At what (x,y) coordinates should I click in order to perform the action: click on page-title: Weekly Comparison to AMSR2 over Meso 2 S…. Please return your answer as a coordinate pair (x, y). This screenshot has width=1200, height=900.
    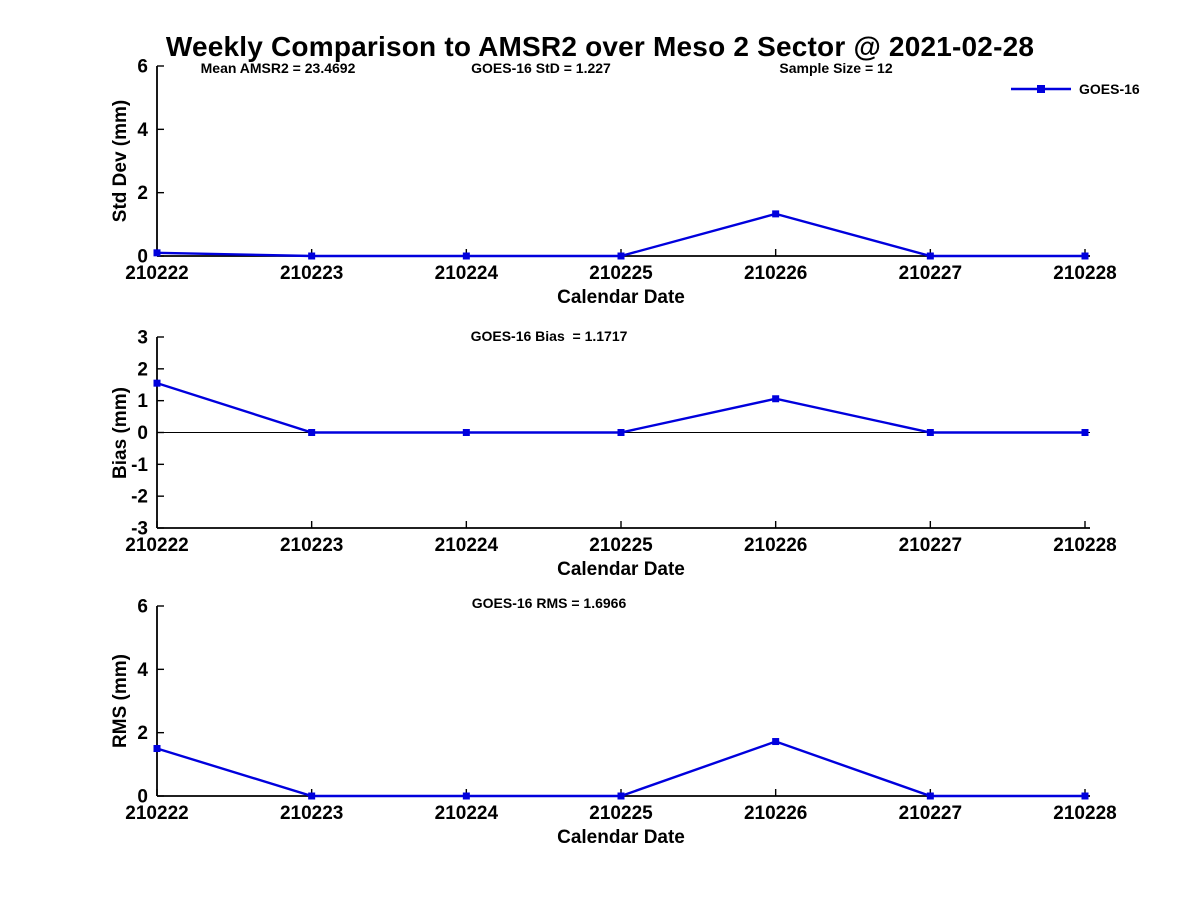
    Looking at the image, I should click on (600, 46).